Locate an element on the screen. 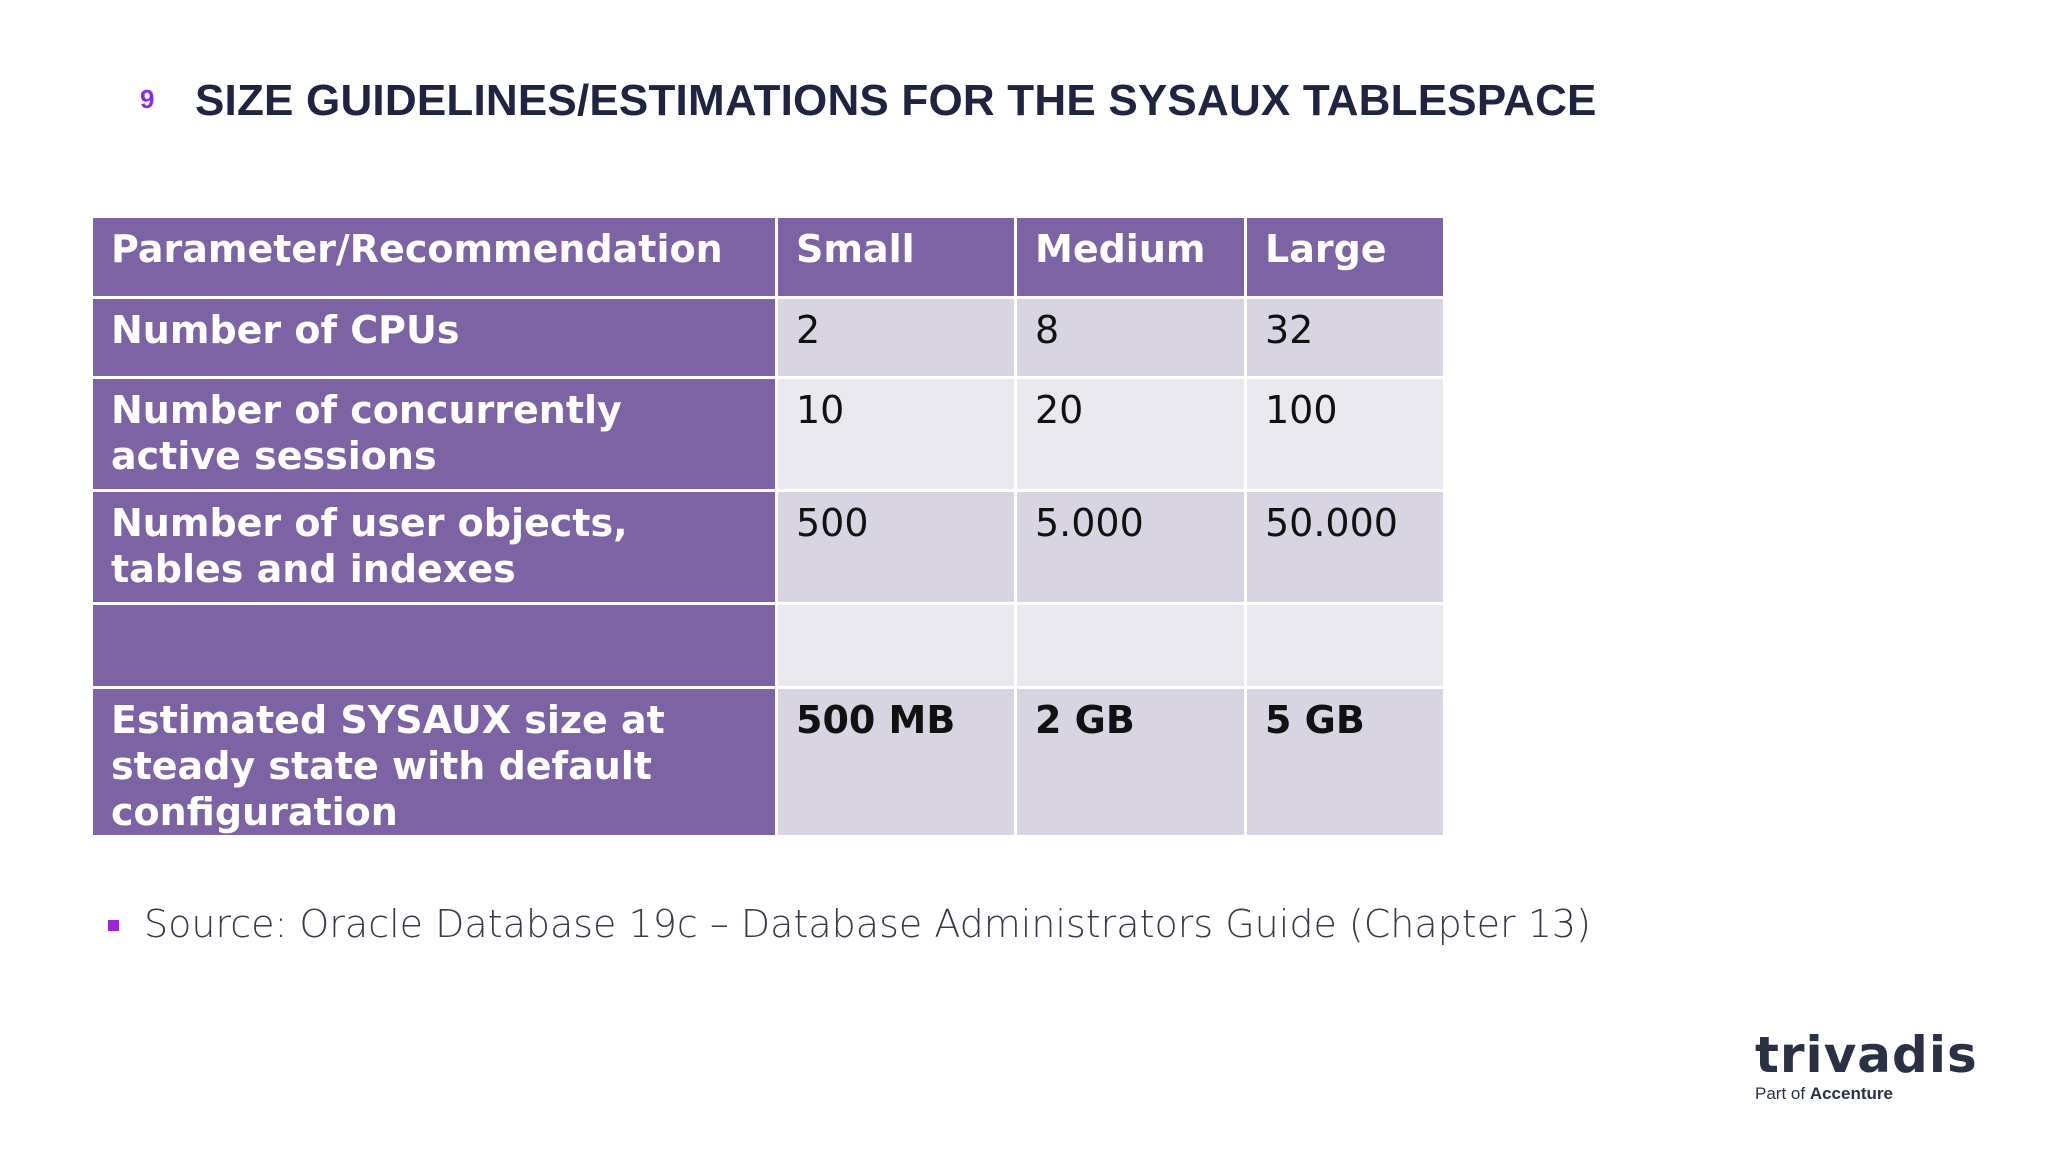 Image resolution: width=2048 pixels, height=1152 pixels. header-large: Large is located at coordinates (1345, 257).